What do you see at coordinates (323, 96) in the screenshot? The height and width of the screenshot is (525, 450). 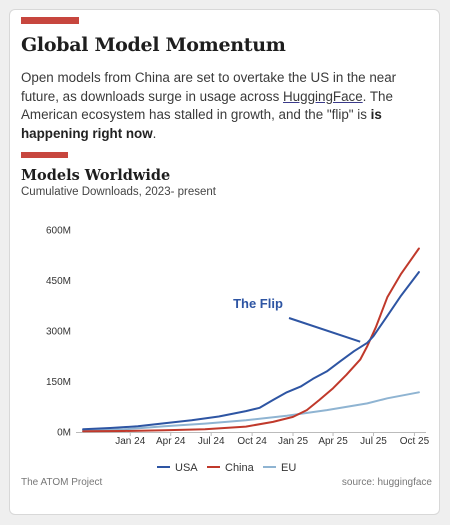 I see `huggingface-link: HuggingFace` at bounding box center [323, 96].